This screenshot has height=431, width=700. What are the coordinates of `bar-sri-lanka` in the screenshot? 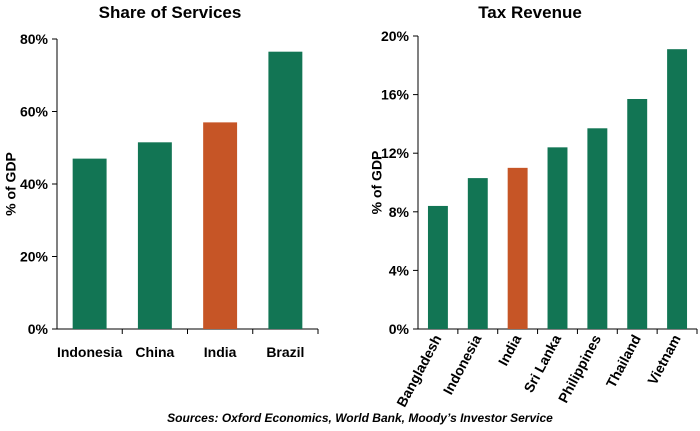 It's located at (557, 238).